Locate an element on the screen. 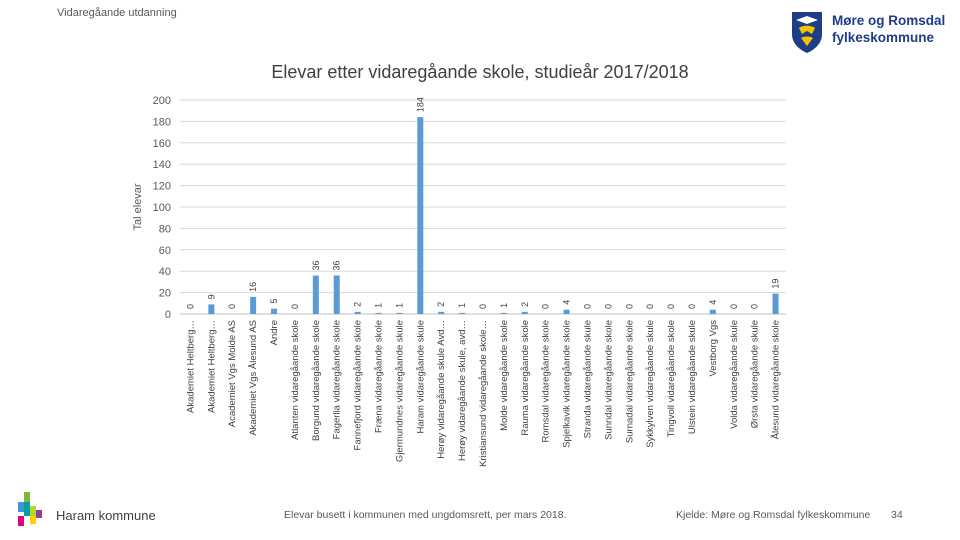 The width and height of the screenshot is (960, 540). x-tick-label: Andre is located at coordinates (274, 332).